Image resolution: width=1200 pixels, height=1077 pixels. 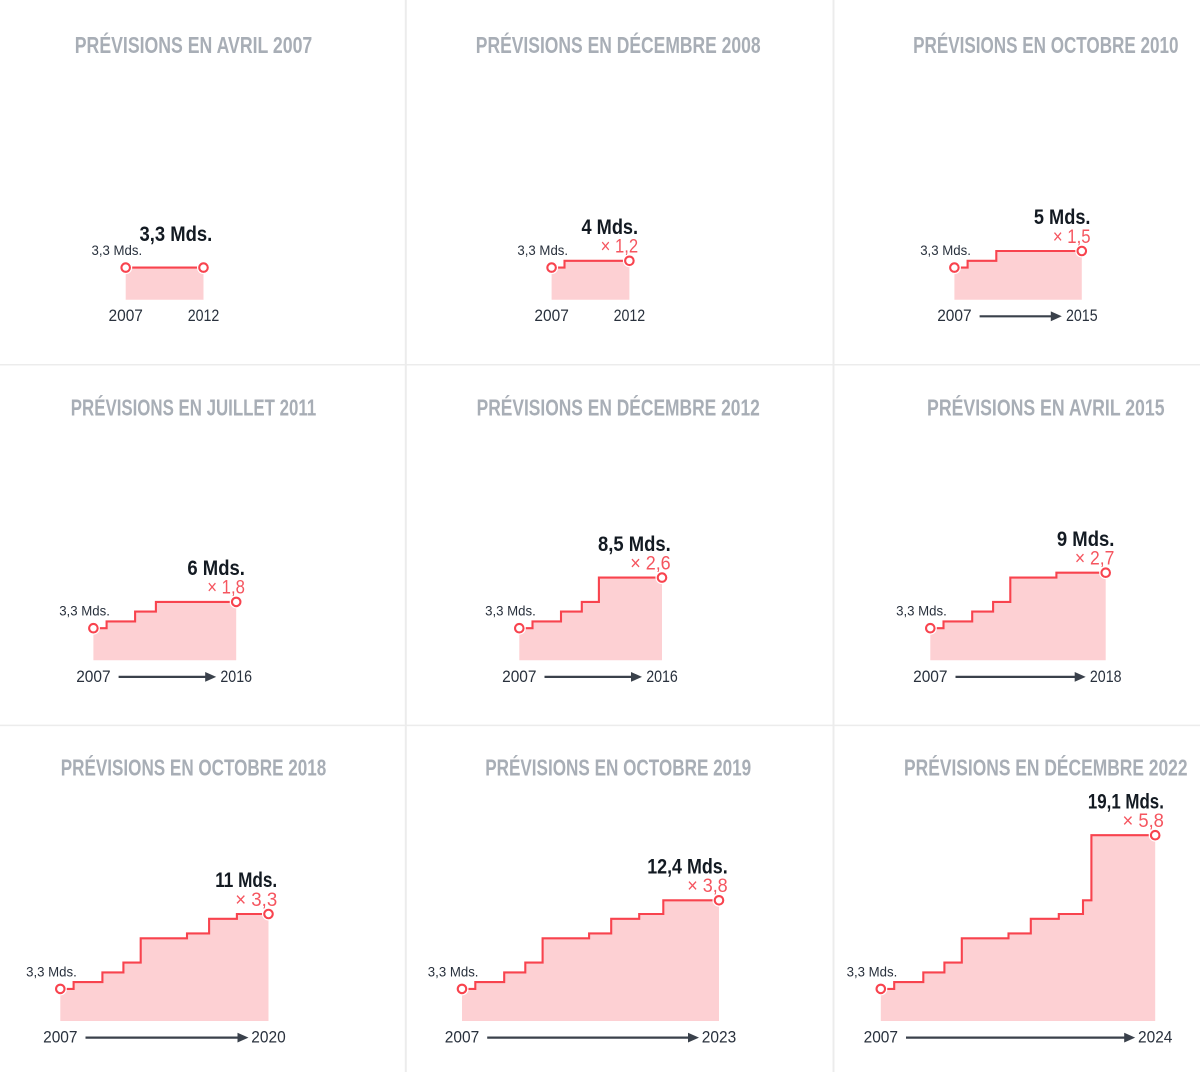 I want to click on svg-text: × 1,5, so click(x=1072, y=237).